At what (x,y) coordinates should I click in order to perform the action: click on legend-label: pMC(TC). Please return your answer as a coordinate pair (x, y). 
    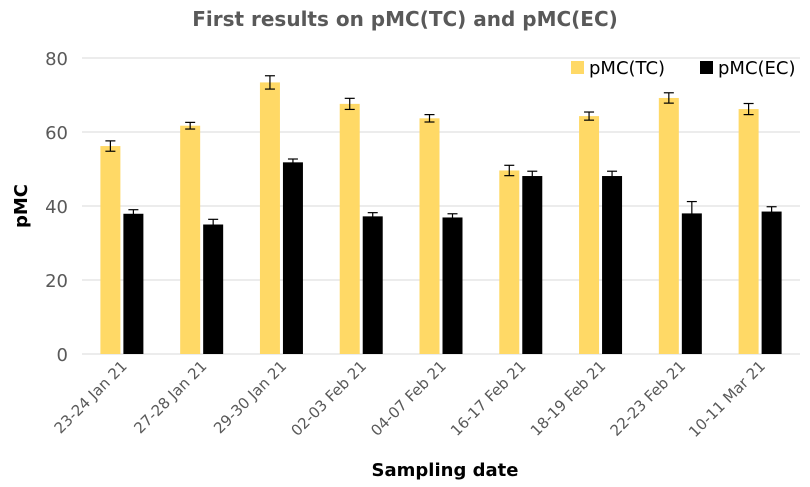
    Looking at the image, I should click on (627, 68).